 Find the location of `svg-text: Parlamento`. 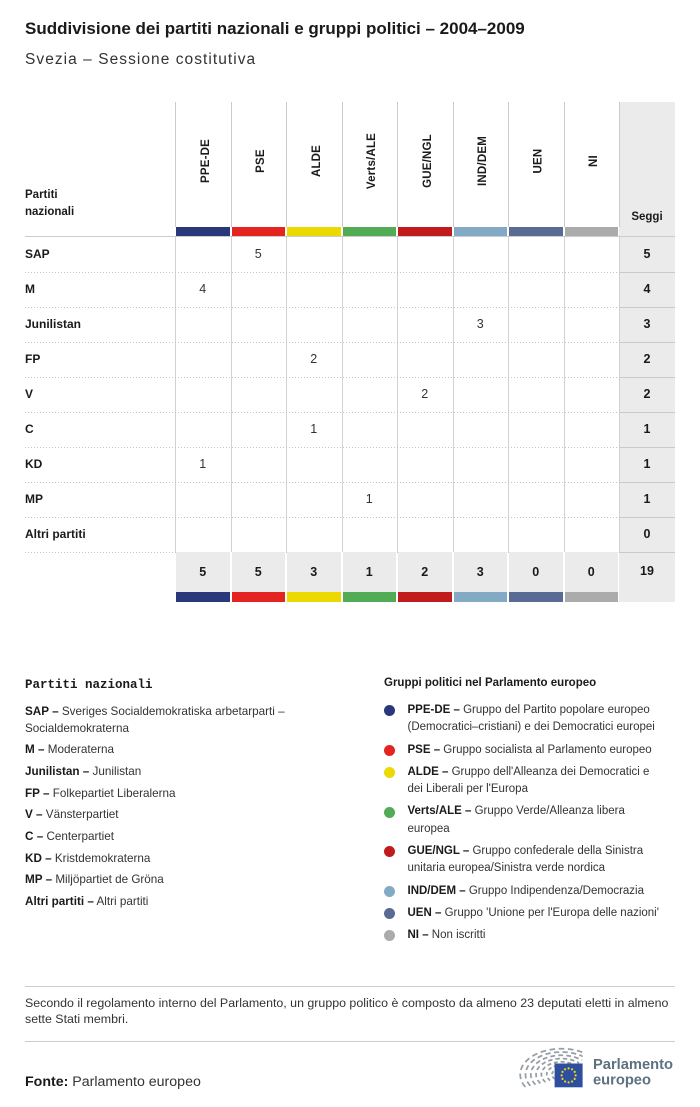

svg-text: Parlamento is located at coordinates (633, 1065).